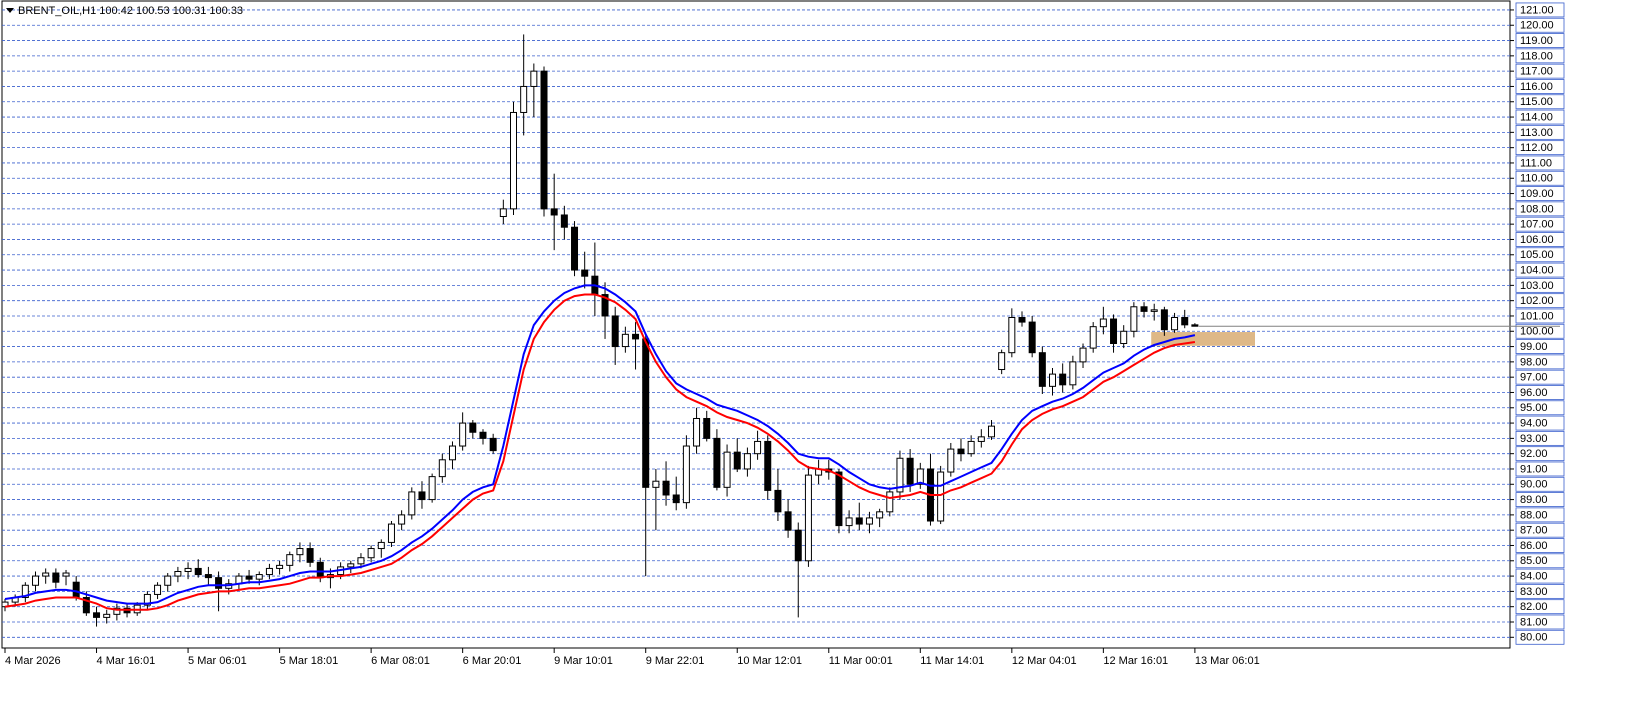 The image size is (1641, 703). I want to click on y-tick-label: 94.00, so click(1534, 423).